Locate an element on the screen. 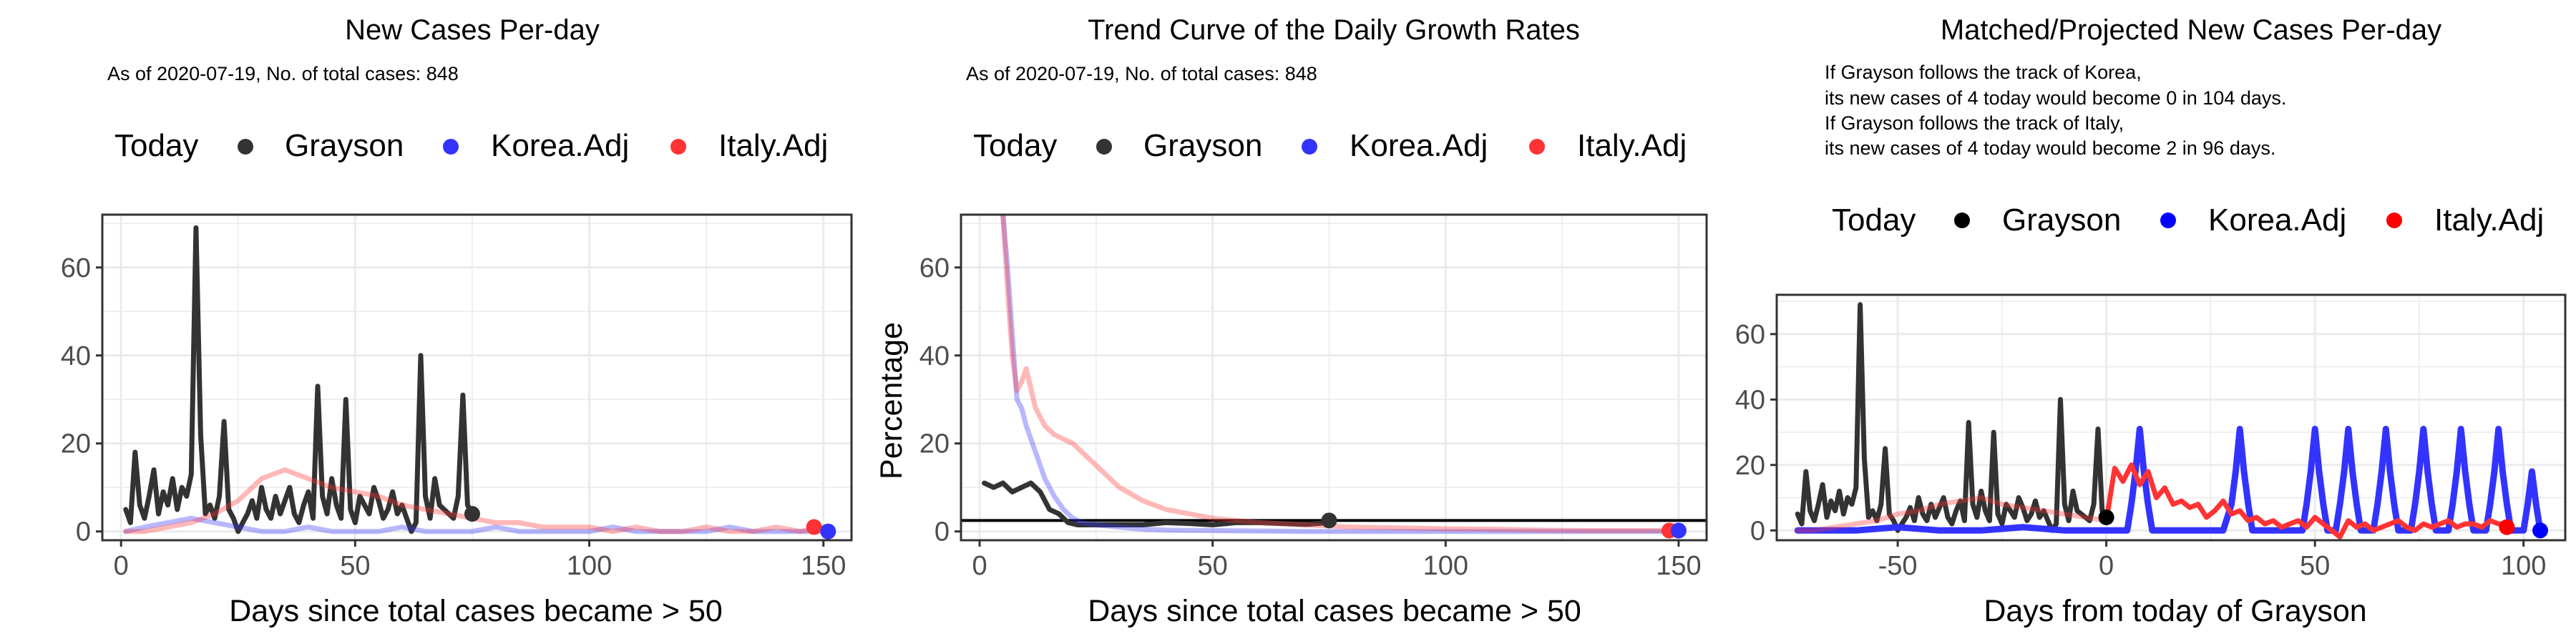 The width and height of the screenshot is (2576, 644). chart-subtitle-line: If Grayson follows the track of Italy, is located at coordinates (1974, 123).